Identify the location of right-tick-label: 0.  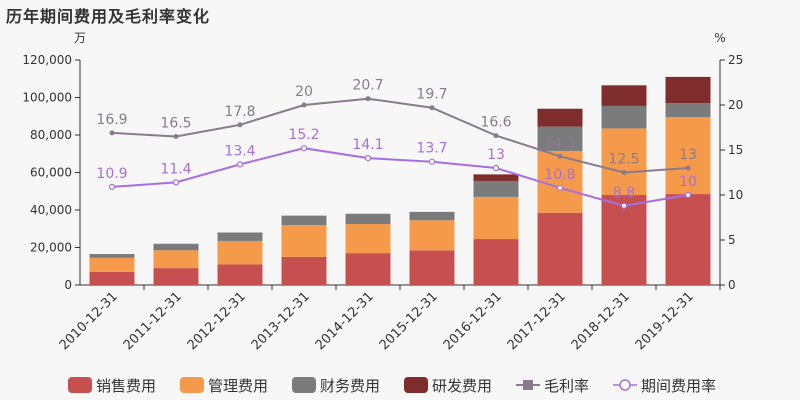
(732, 285).